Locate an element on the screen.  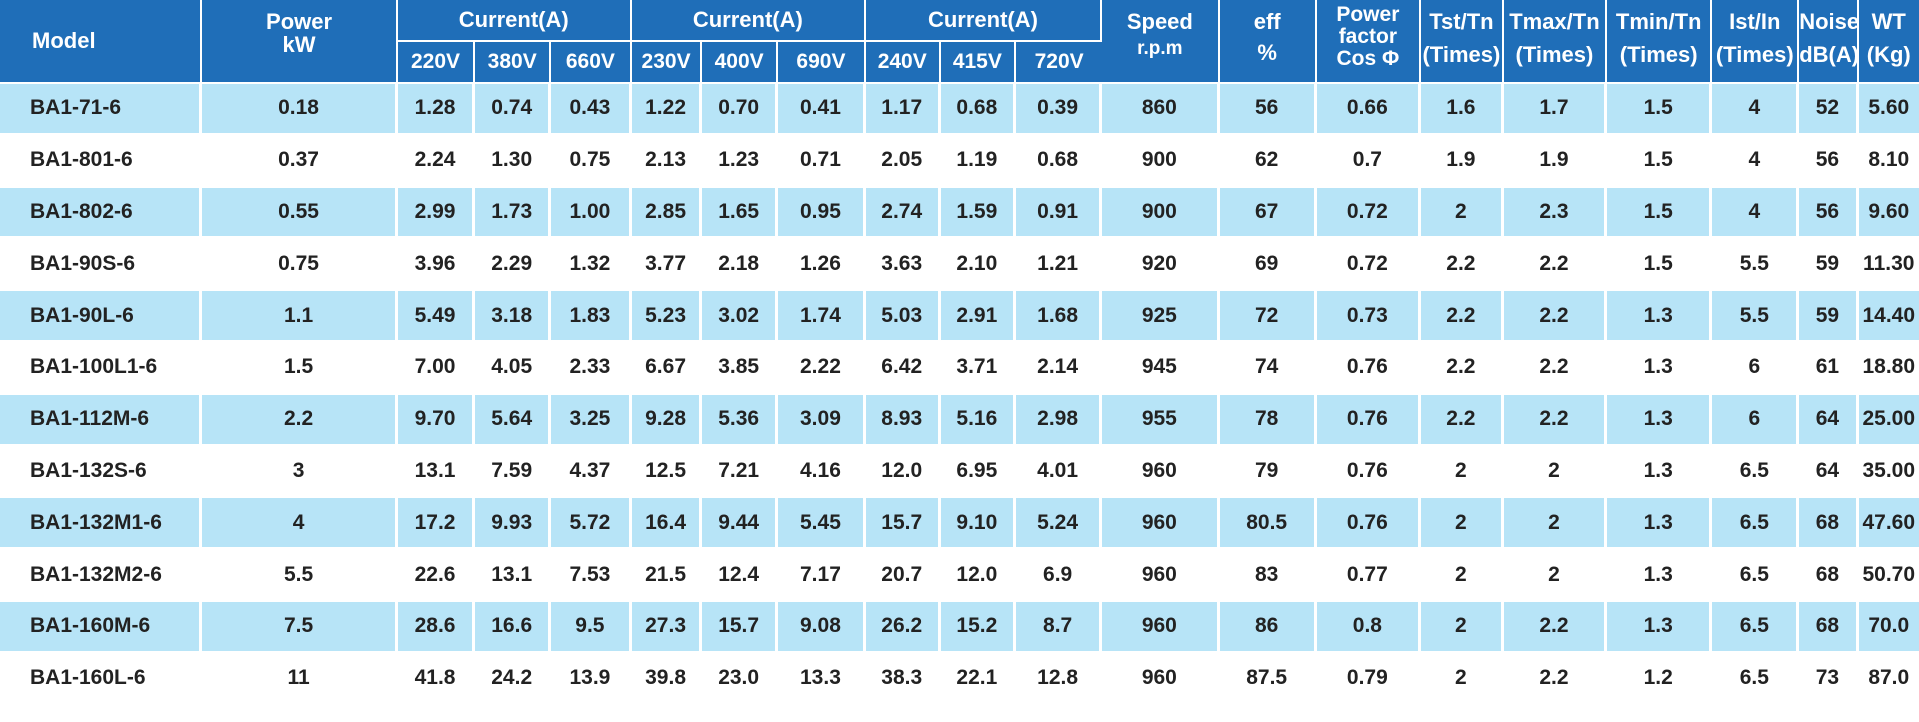
table-cell: 24.2 is located at coordinates (513, 679).